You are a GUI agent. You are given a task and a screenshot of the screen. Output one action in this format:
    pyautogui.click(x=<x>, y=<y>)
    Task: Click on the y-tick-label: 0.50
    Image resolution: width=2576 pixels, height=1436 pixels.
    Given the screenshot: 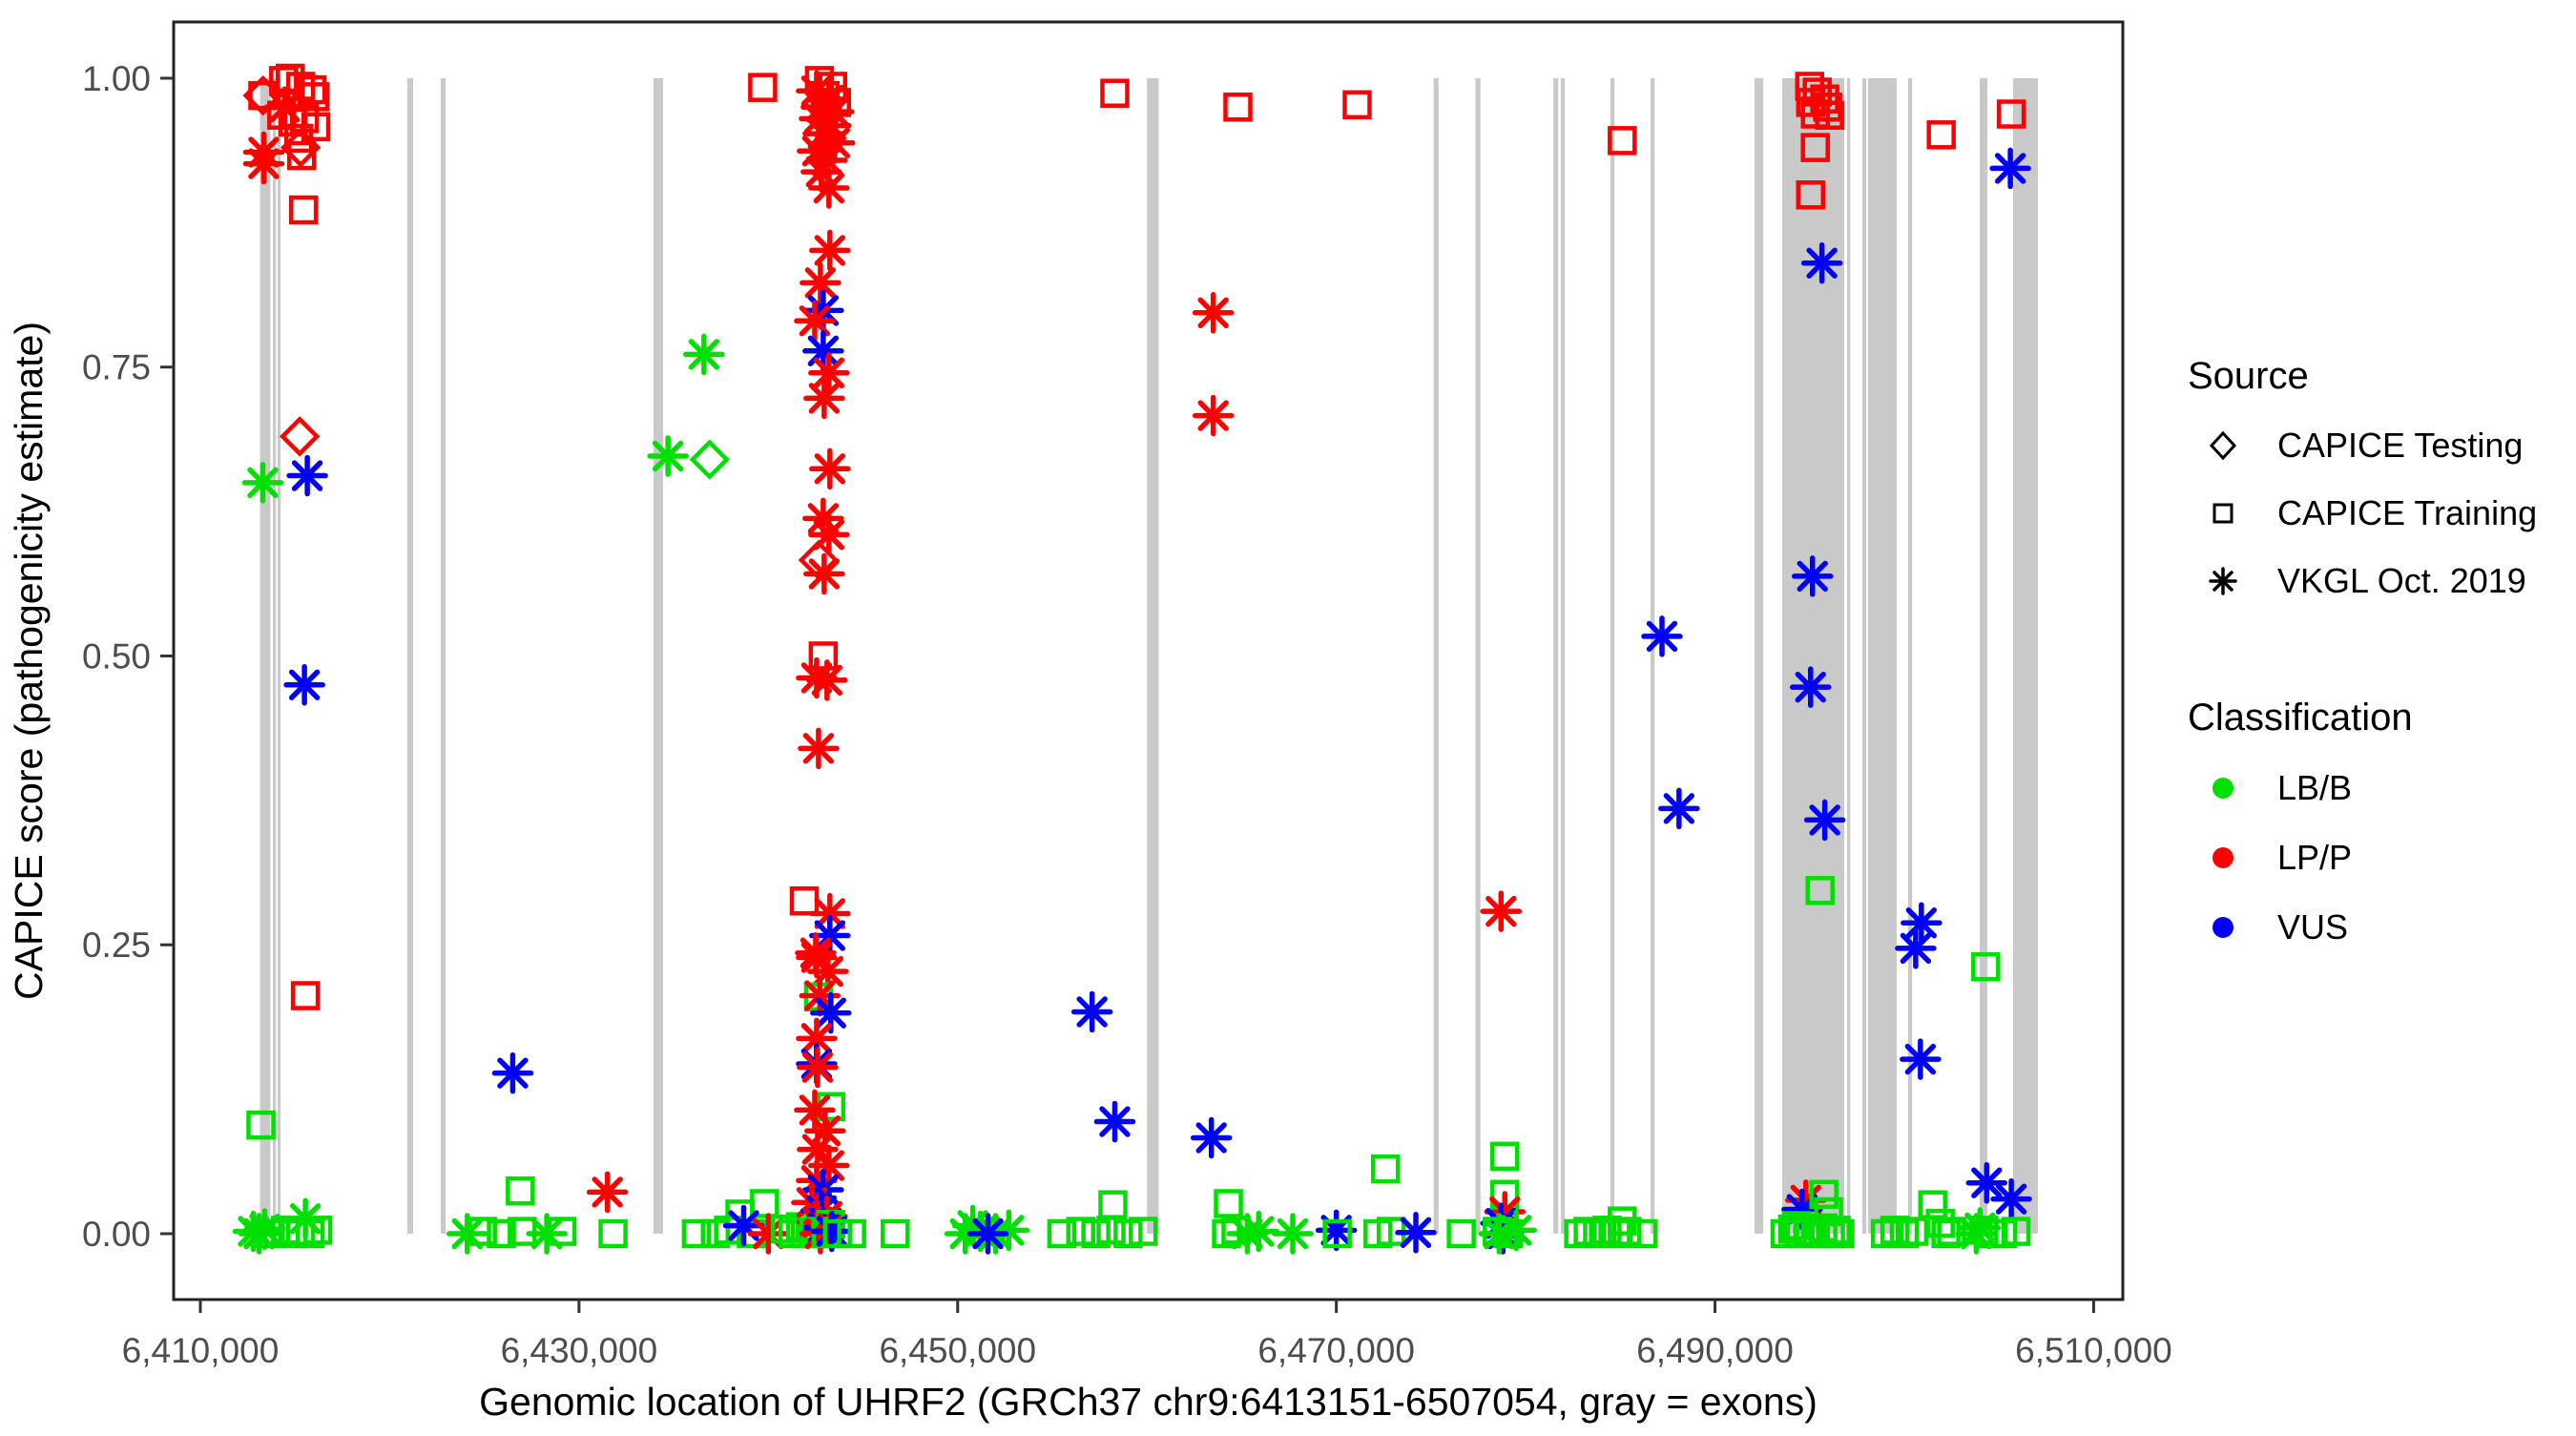 What is the action you would take?
    pyautogui.click(x=116, y=656)
    